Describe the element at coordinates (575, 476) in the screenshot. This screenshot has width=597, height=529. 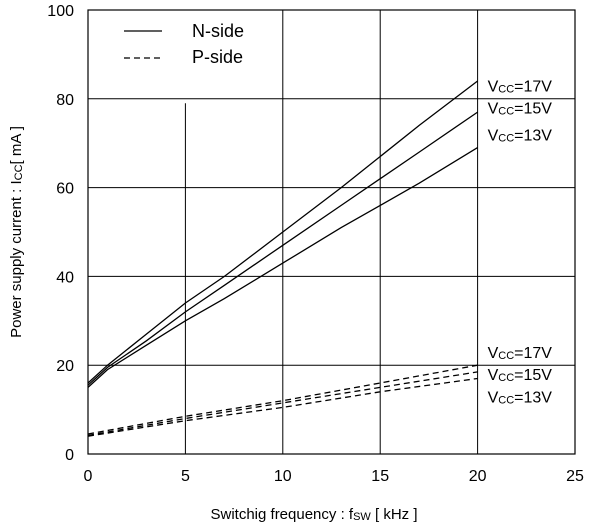
I see `x-tick-label: 25` at that location.